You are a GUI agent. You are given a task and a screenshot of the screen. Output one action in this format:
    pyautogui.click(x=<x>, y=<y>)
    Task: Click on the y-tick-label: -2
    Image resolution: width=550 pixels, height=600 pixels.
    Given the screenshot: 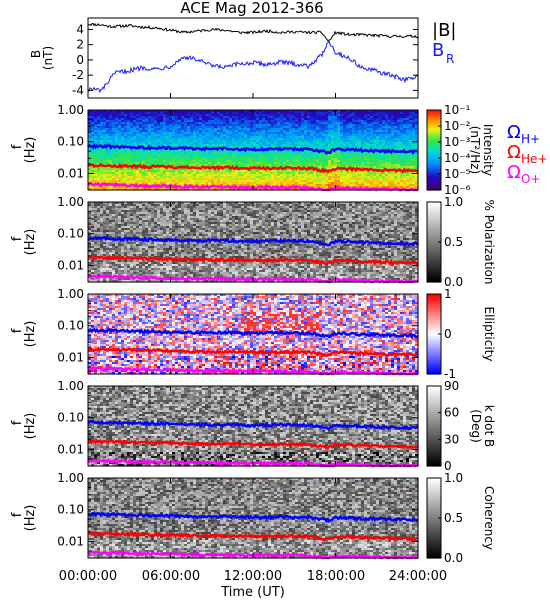 What is the action you would take?
    pyautogui.click(x=78, y=75)
    